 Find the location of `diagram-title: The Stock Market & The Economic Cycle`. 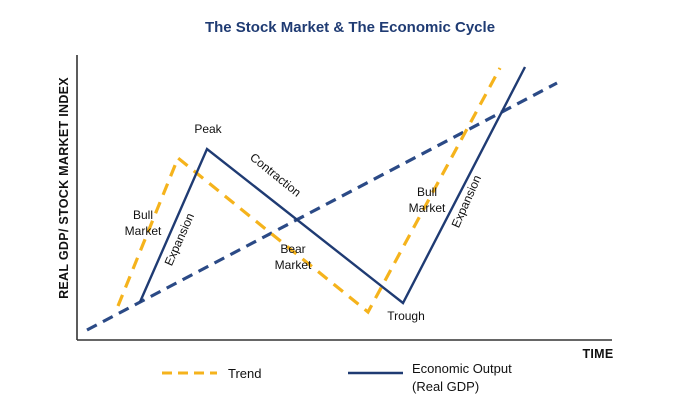

diagram-title: The Stock Market & The Economic Cycle is located at coordinates (350, 27).